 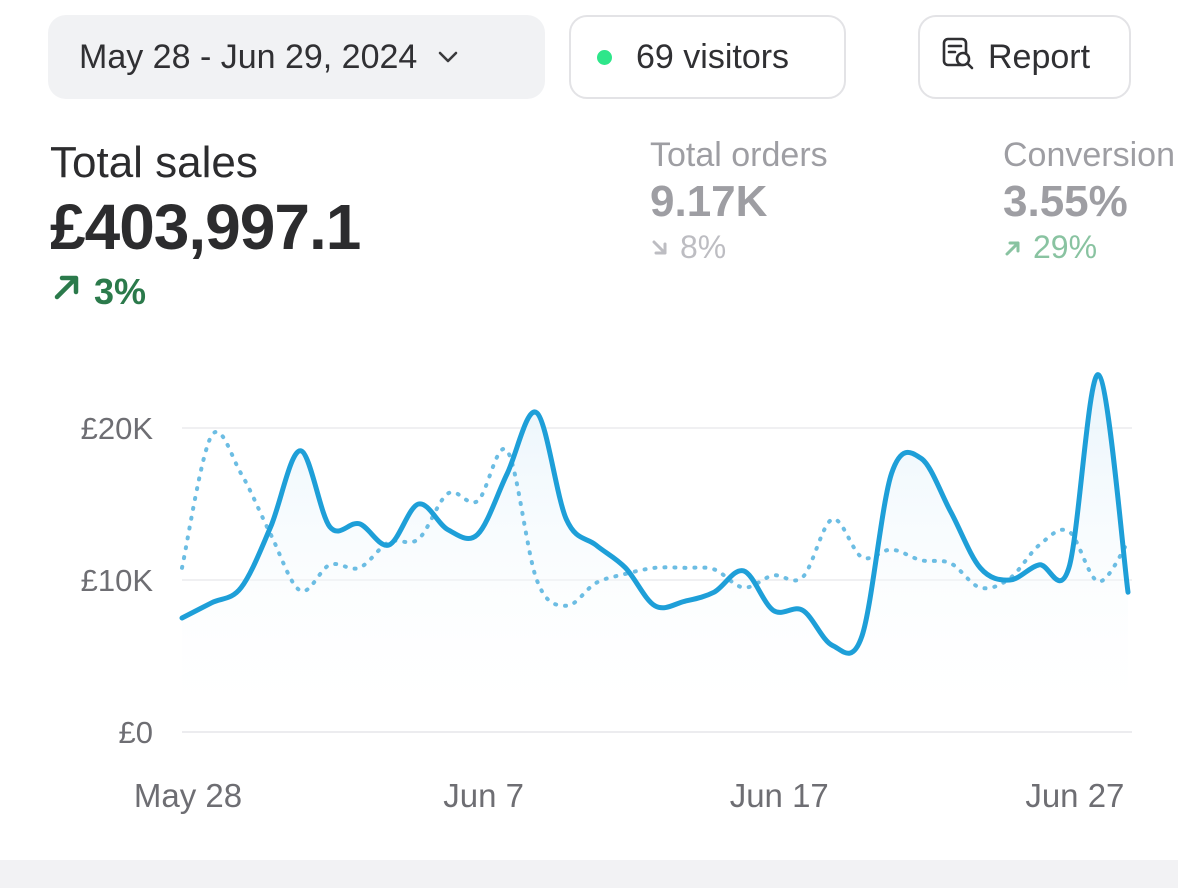 I want to click on visitors-button: 69 visitors, so click(x=707, y=57).